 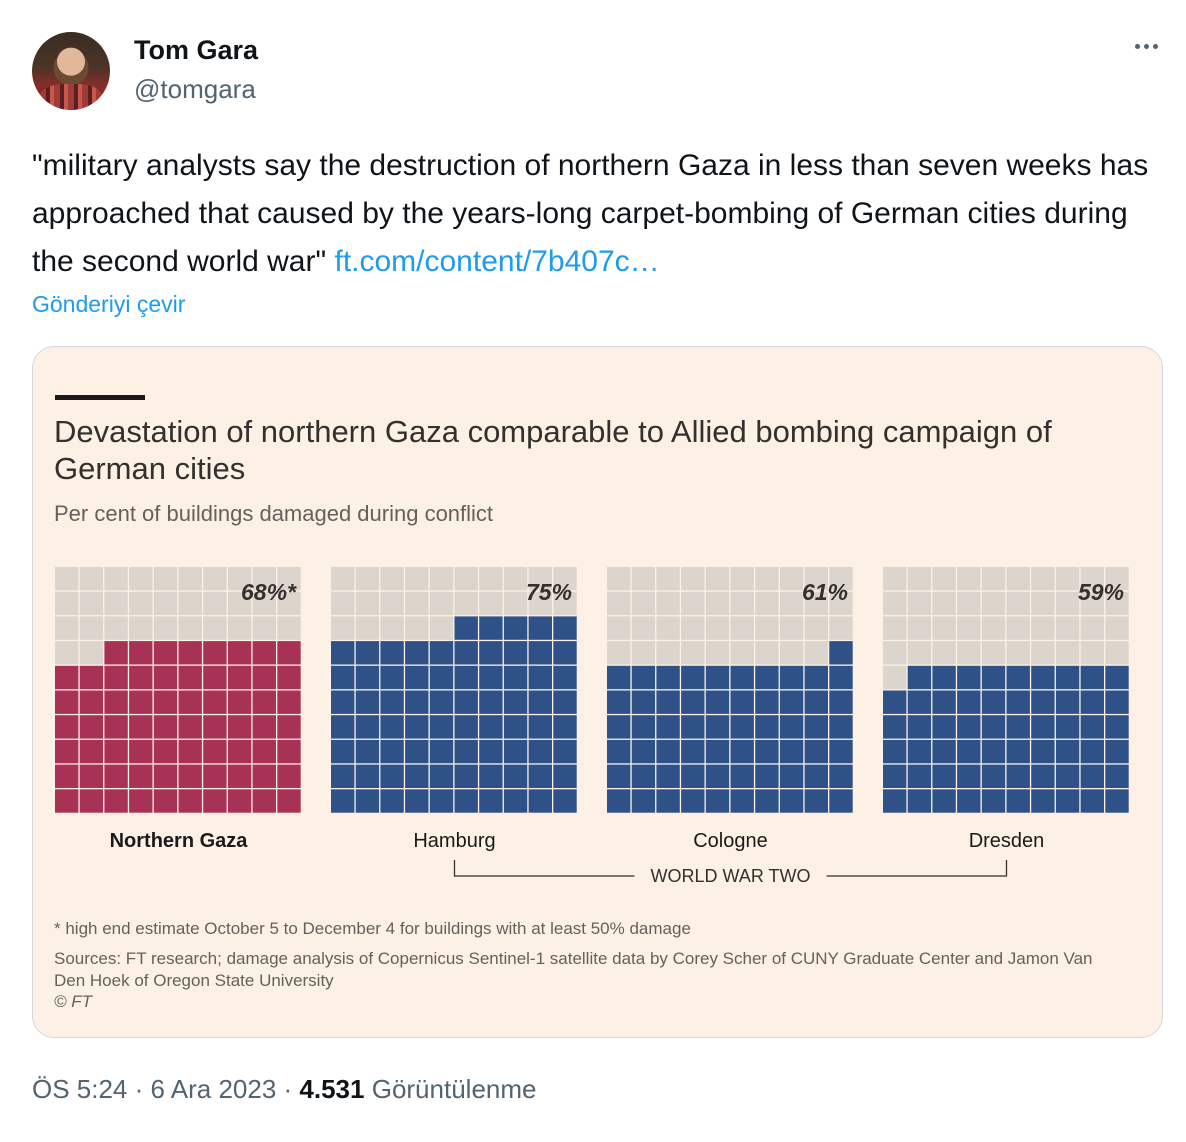 I want to click on tweet-date: 6 Ara 2023, so click(x=213, y=1089).